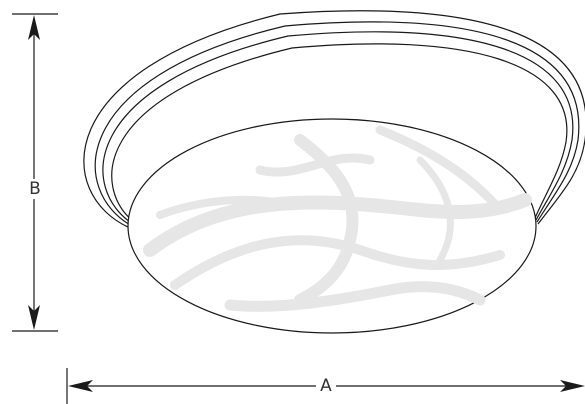 Image resolution: width=585 pixels, height=404 pixels. I want to click on height-arrow-top, so click(34, 27).